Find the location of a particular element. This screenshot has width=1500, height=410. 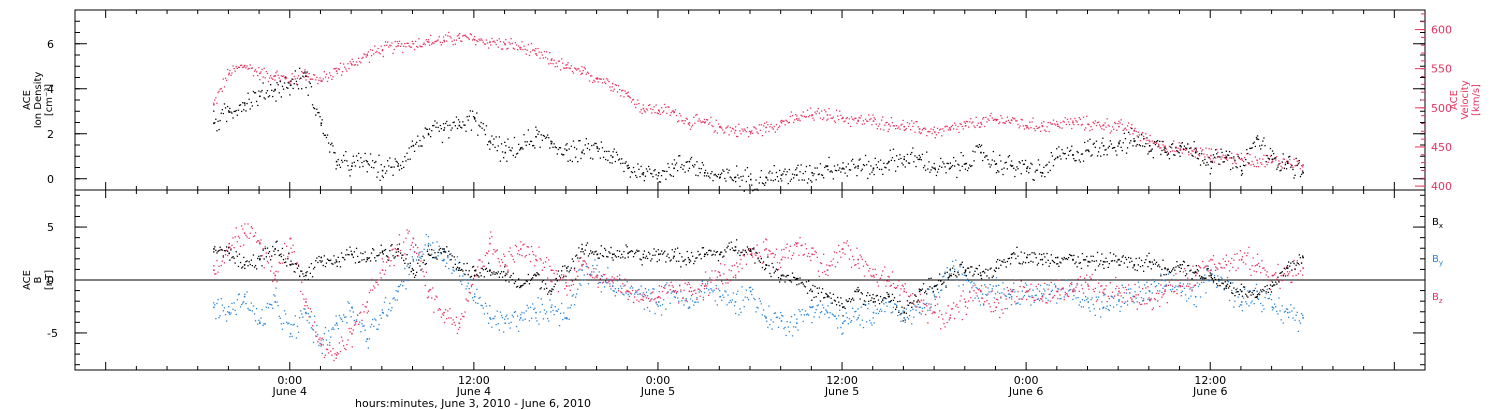

velocity-series-point is located at coordinates (904, 126).